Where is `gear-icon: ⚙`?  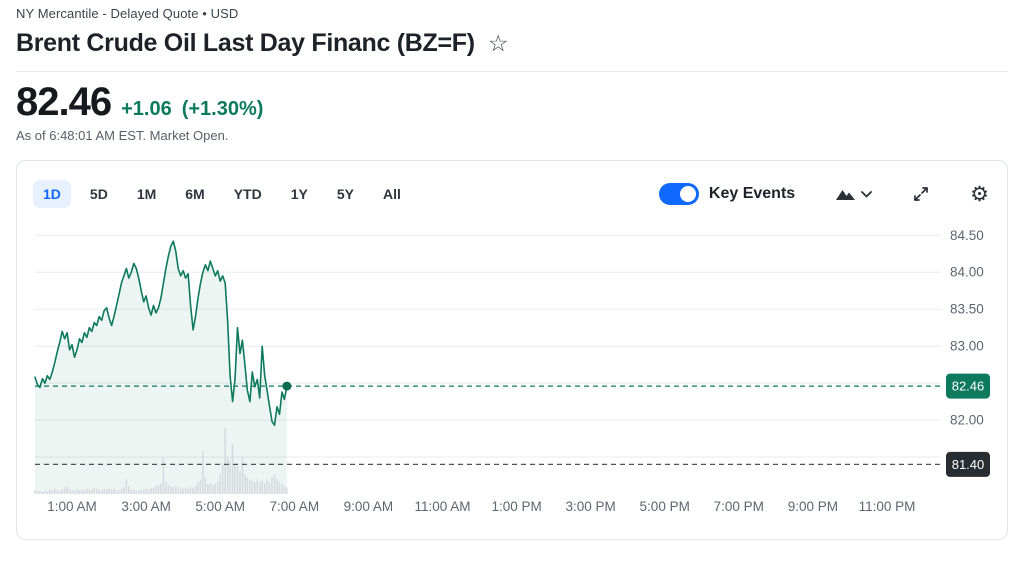
gear-icon: ⚙ is located at coordinates (979, 193).